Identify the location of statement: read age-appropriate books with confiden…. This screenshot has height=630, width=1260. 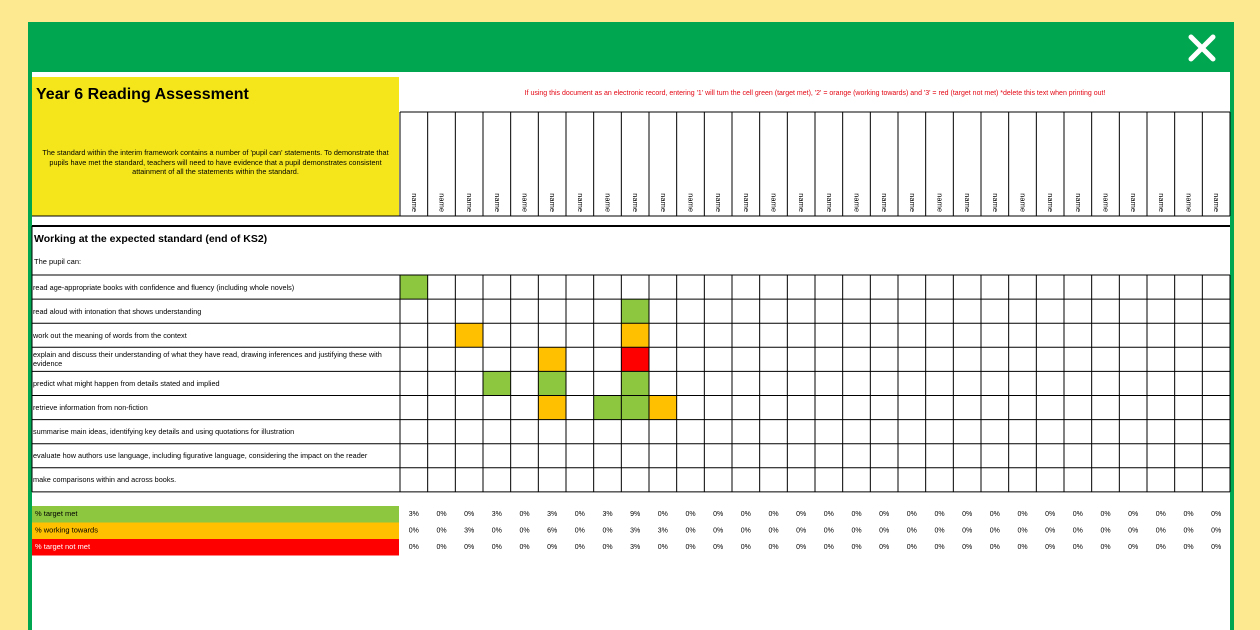
(164, 287).